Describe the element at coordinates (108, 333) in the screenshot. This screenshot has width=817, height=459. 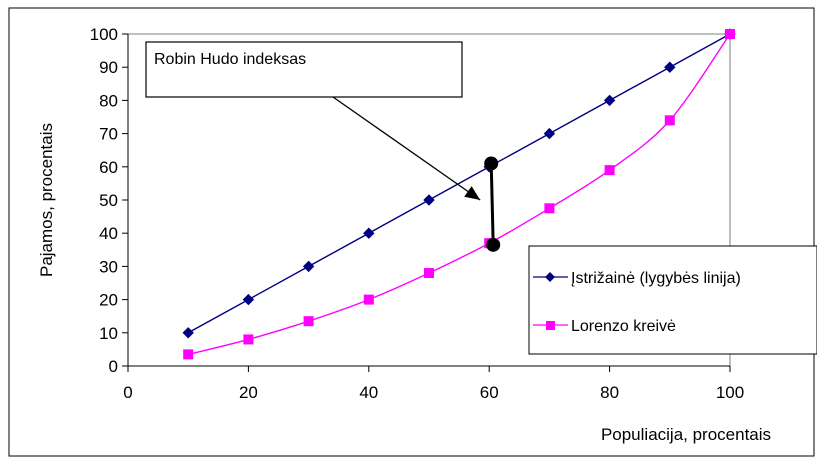
I see `y-tick-label: 10` at that location.